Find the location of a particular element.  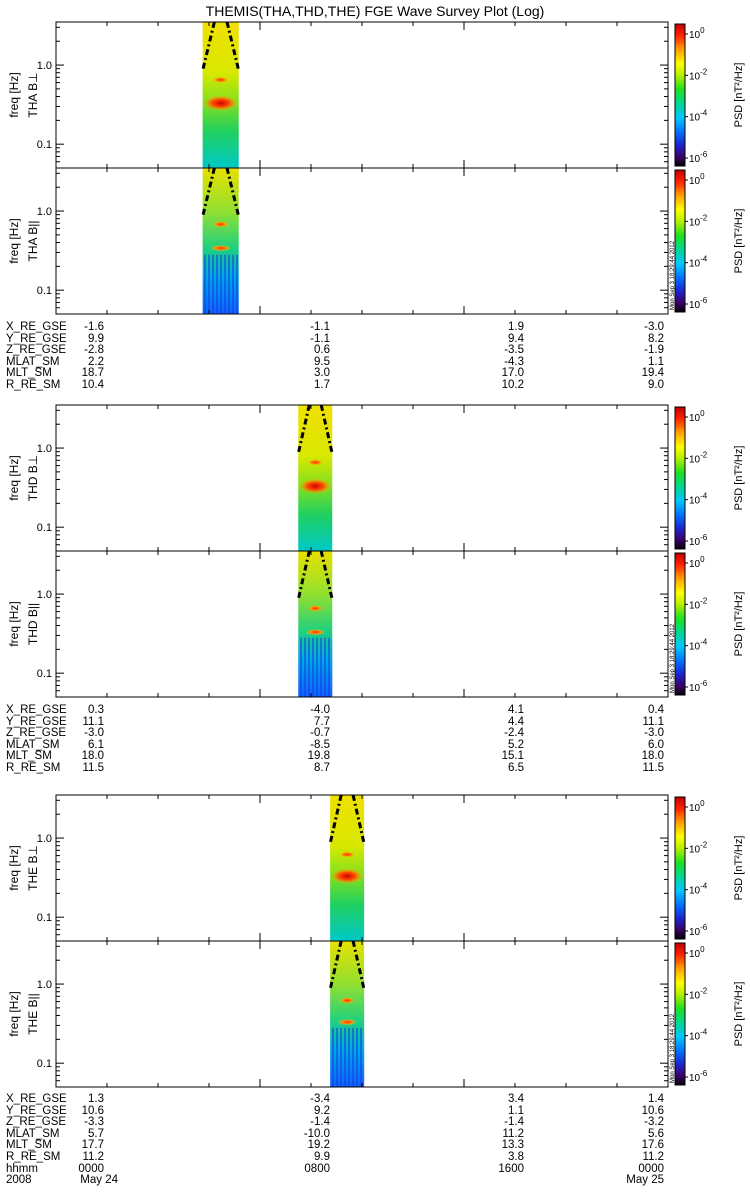

panel-name: THD B|| is located at coordinates (33, 624).